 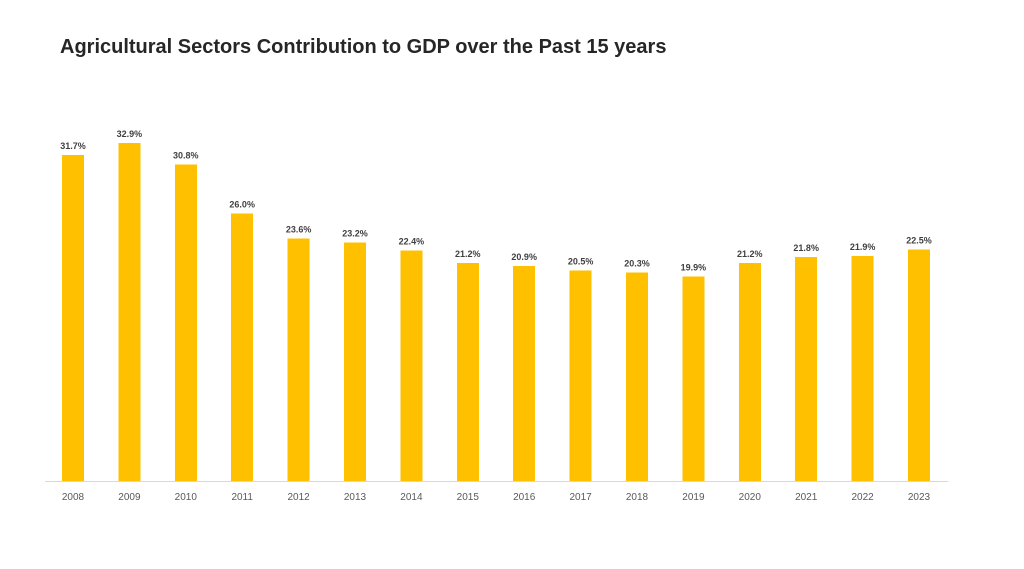 What do you see at coordinates (862, 497) in the screenshot?
I see `x-tick-label-2022: 2022` at bounding box center [862, 497].